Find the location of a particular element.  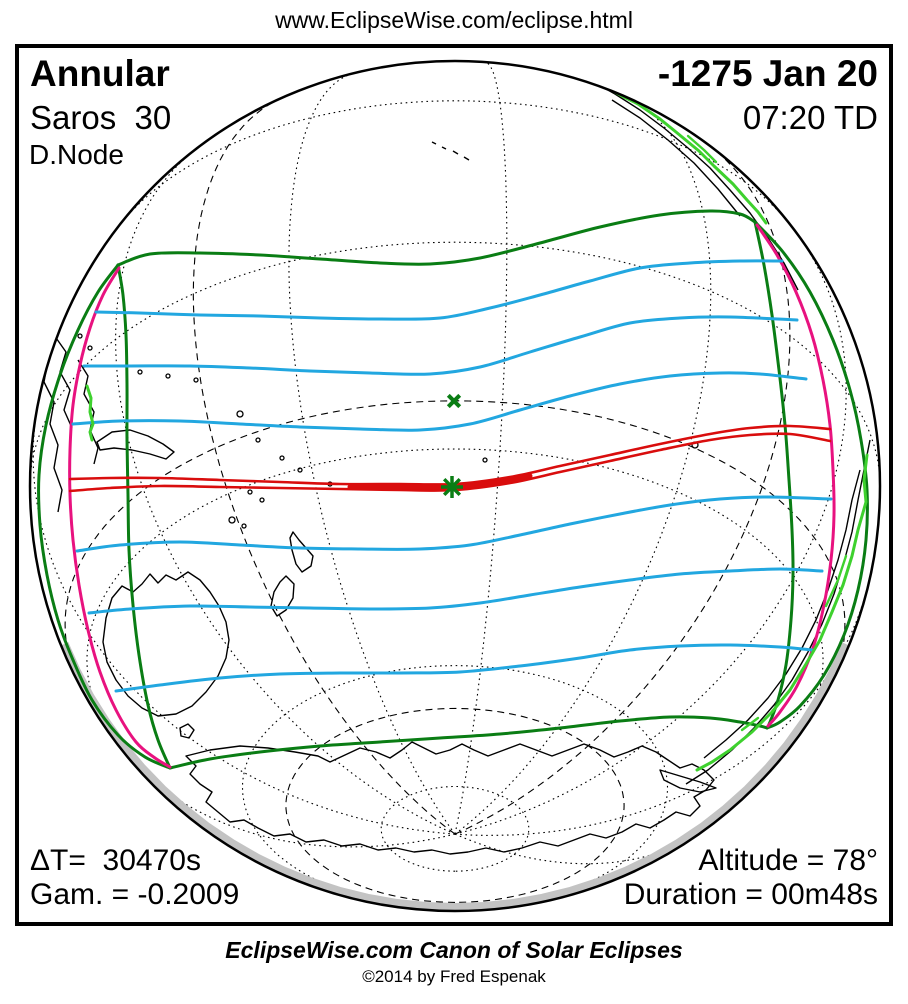

annular-path-north-limit is located at coordinates (450, 455).